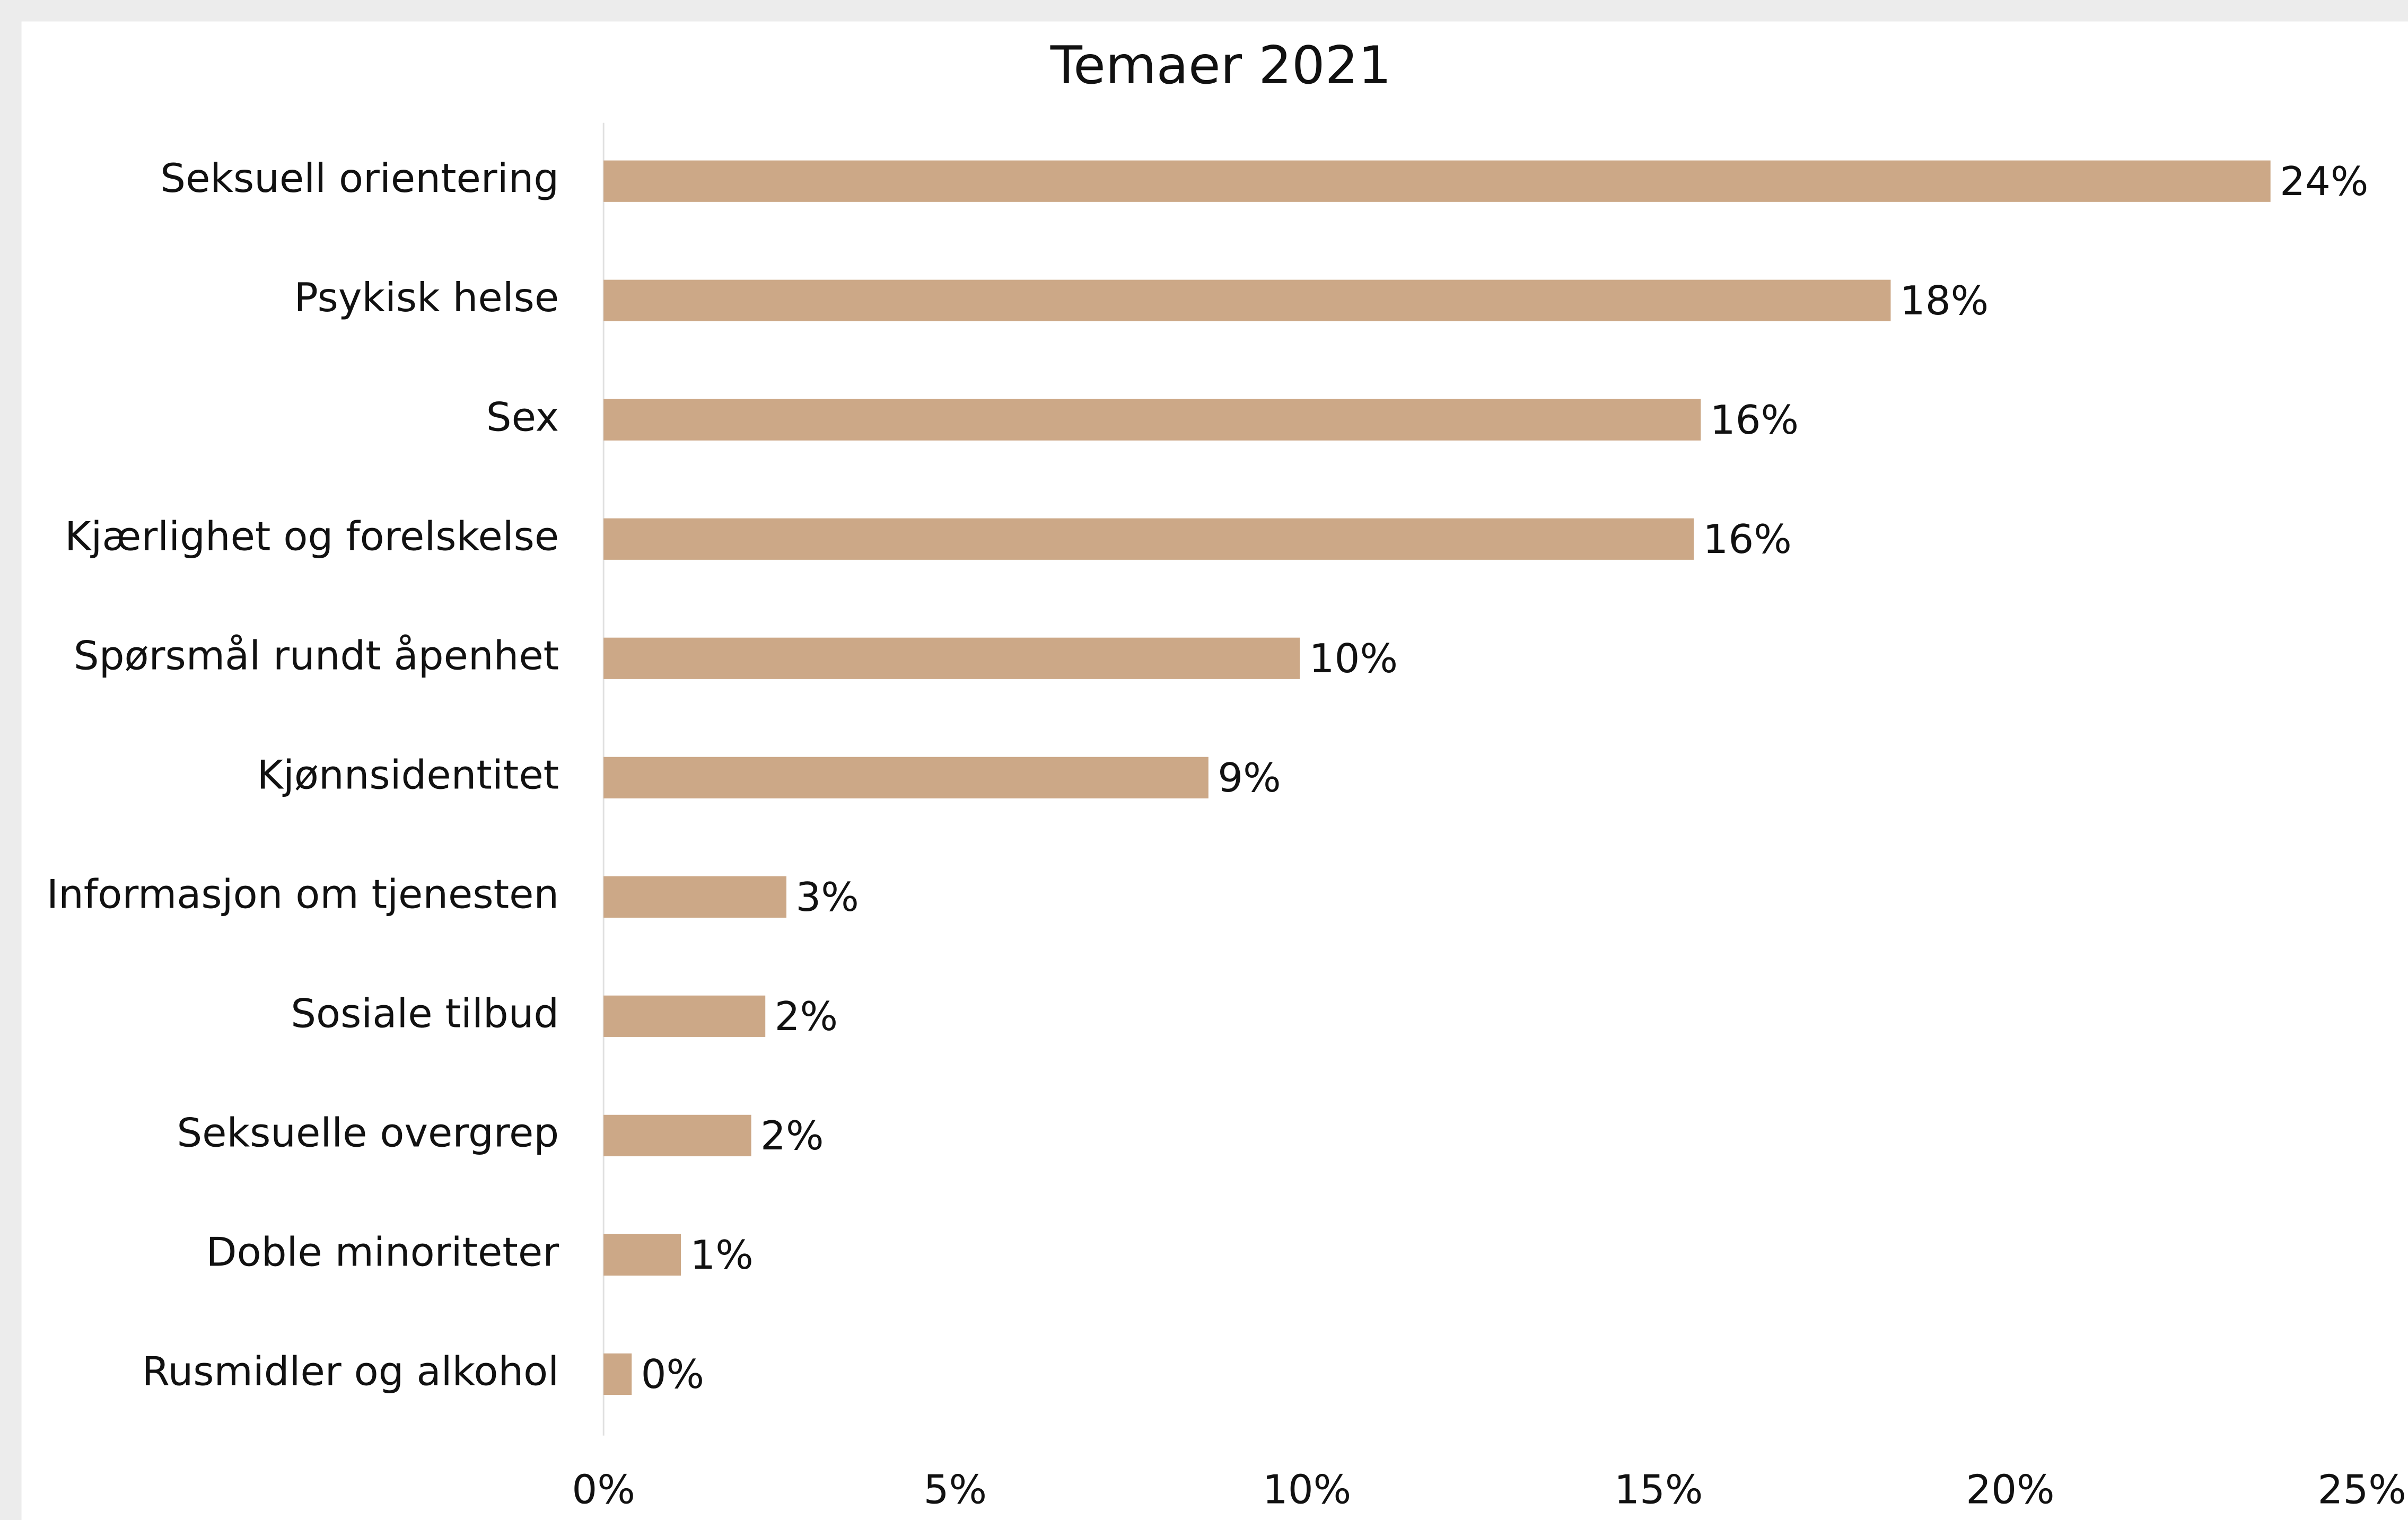 The height and width of the screenshot is (1520, 2408). Describe the element at coordinates (2010, 1489) in the screenshot. I see `x-tick-label: 20%` at that location.